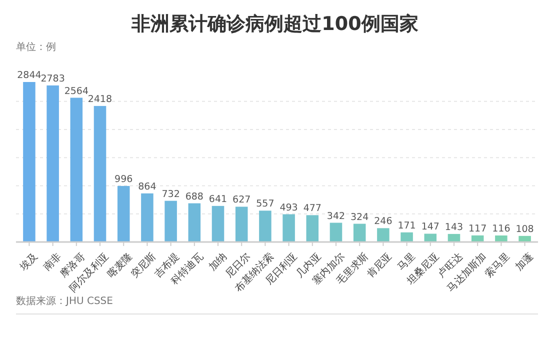 The height and width of the screenshot is (348, 550). I want to click on data-label: 2844, so click(29, 75).